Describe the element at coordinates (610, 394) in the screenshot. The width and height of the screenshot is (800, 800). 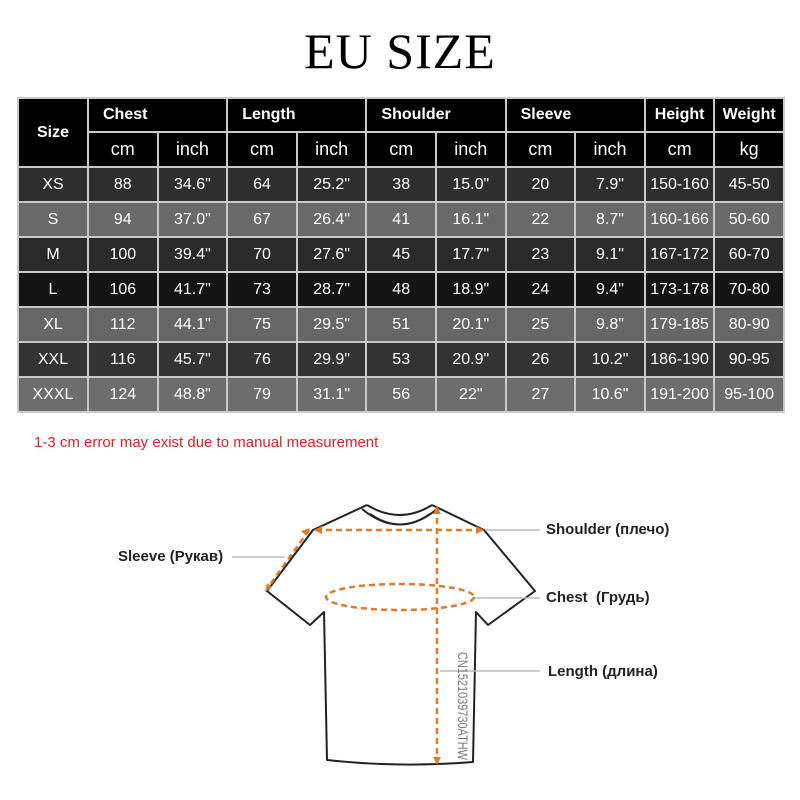
I see `value-cell: 10.6"` at that location.